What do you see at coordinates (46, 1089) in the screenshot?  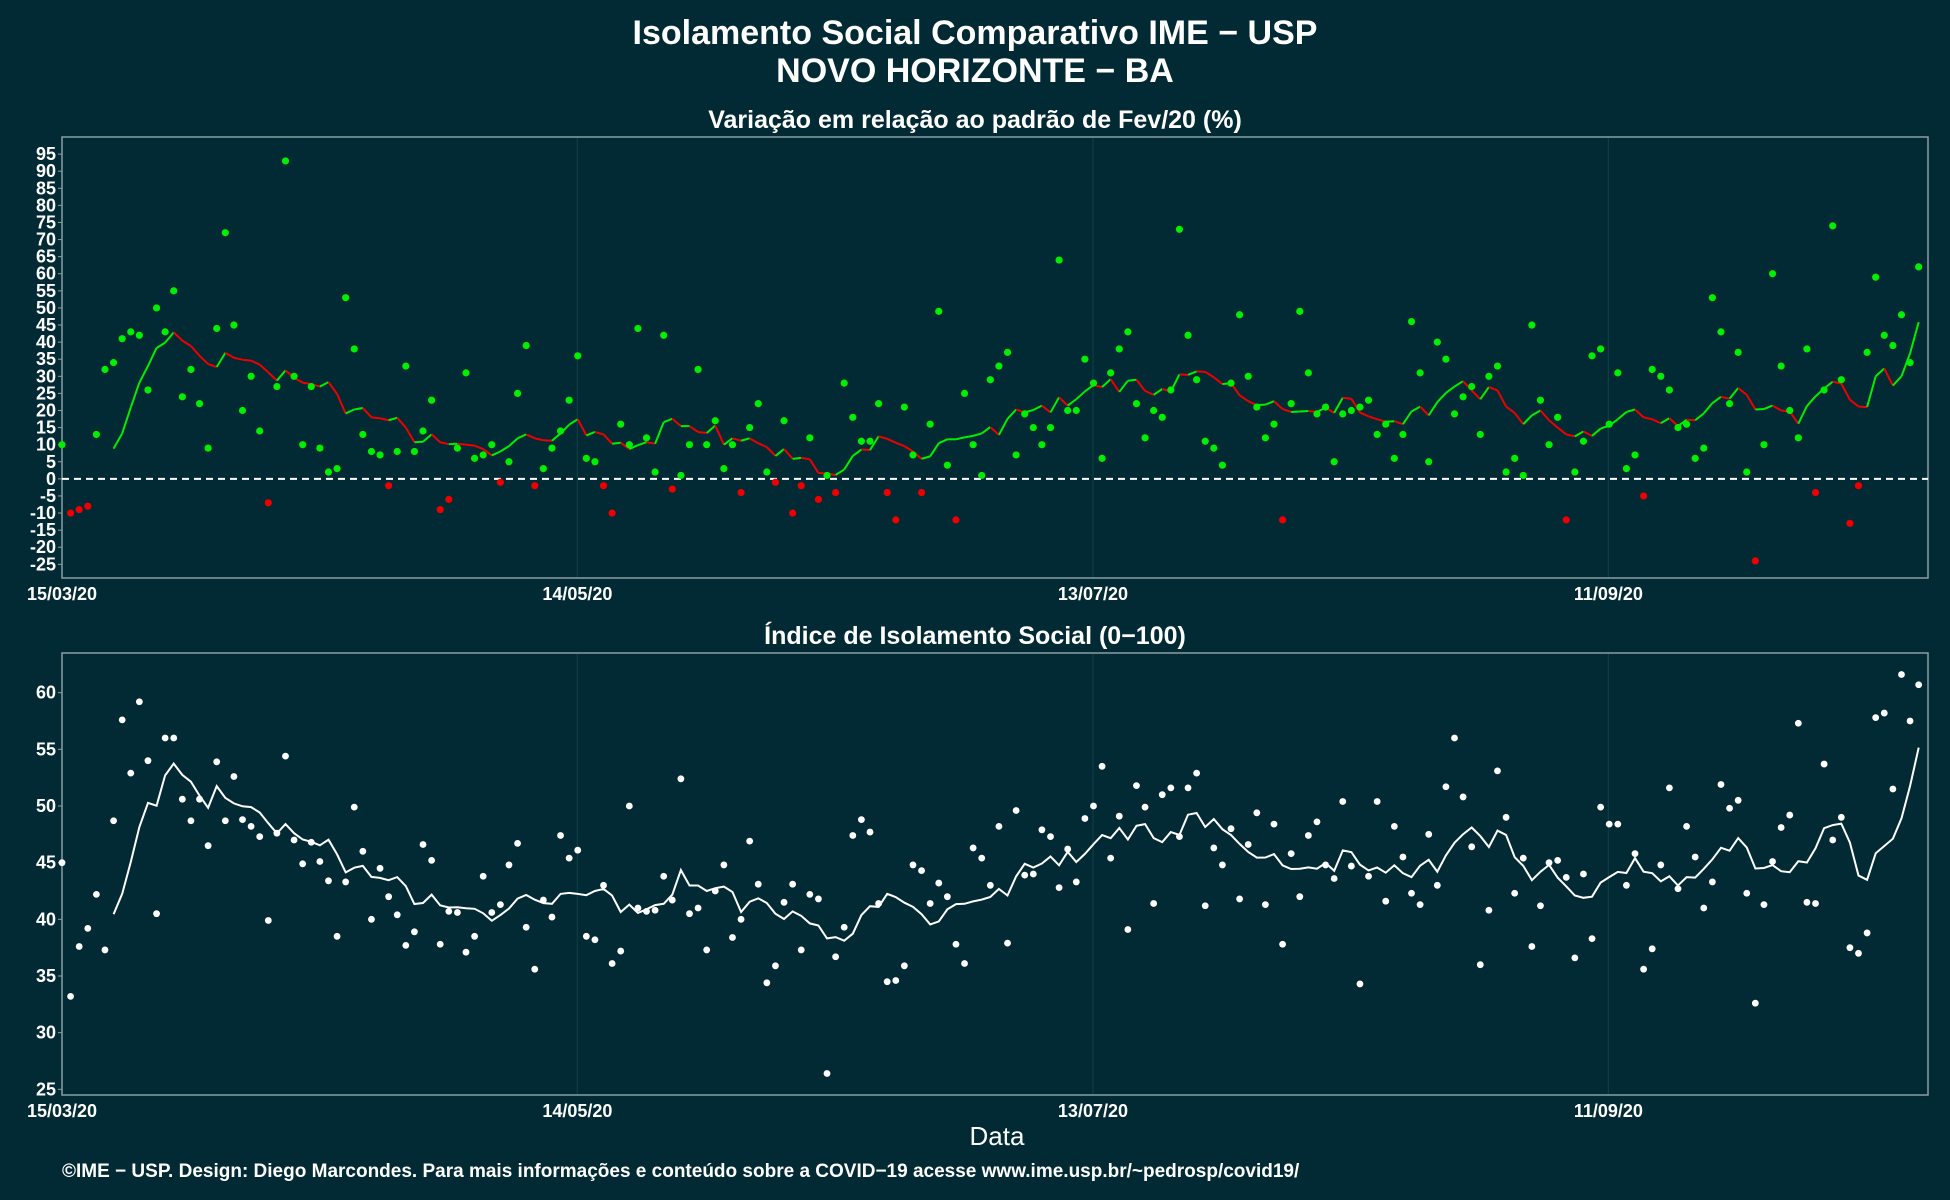 I see `y-tick-label: 25` at bounding box center [46, 1089].